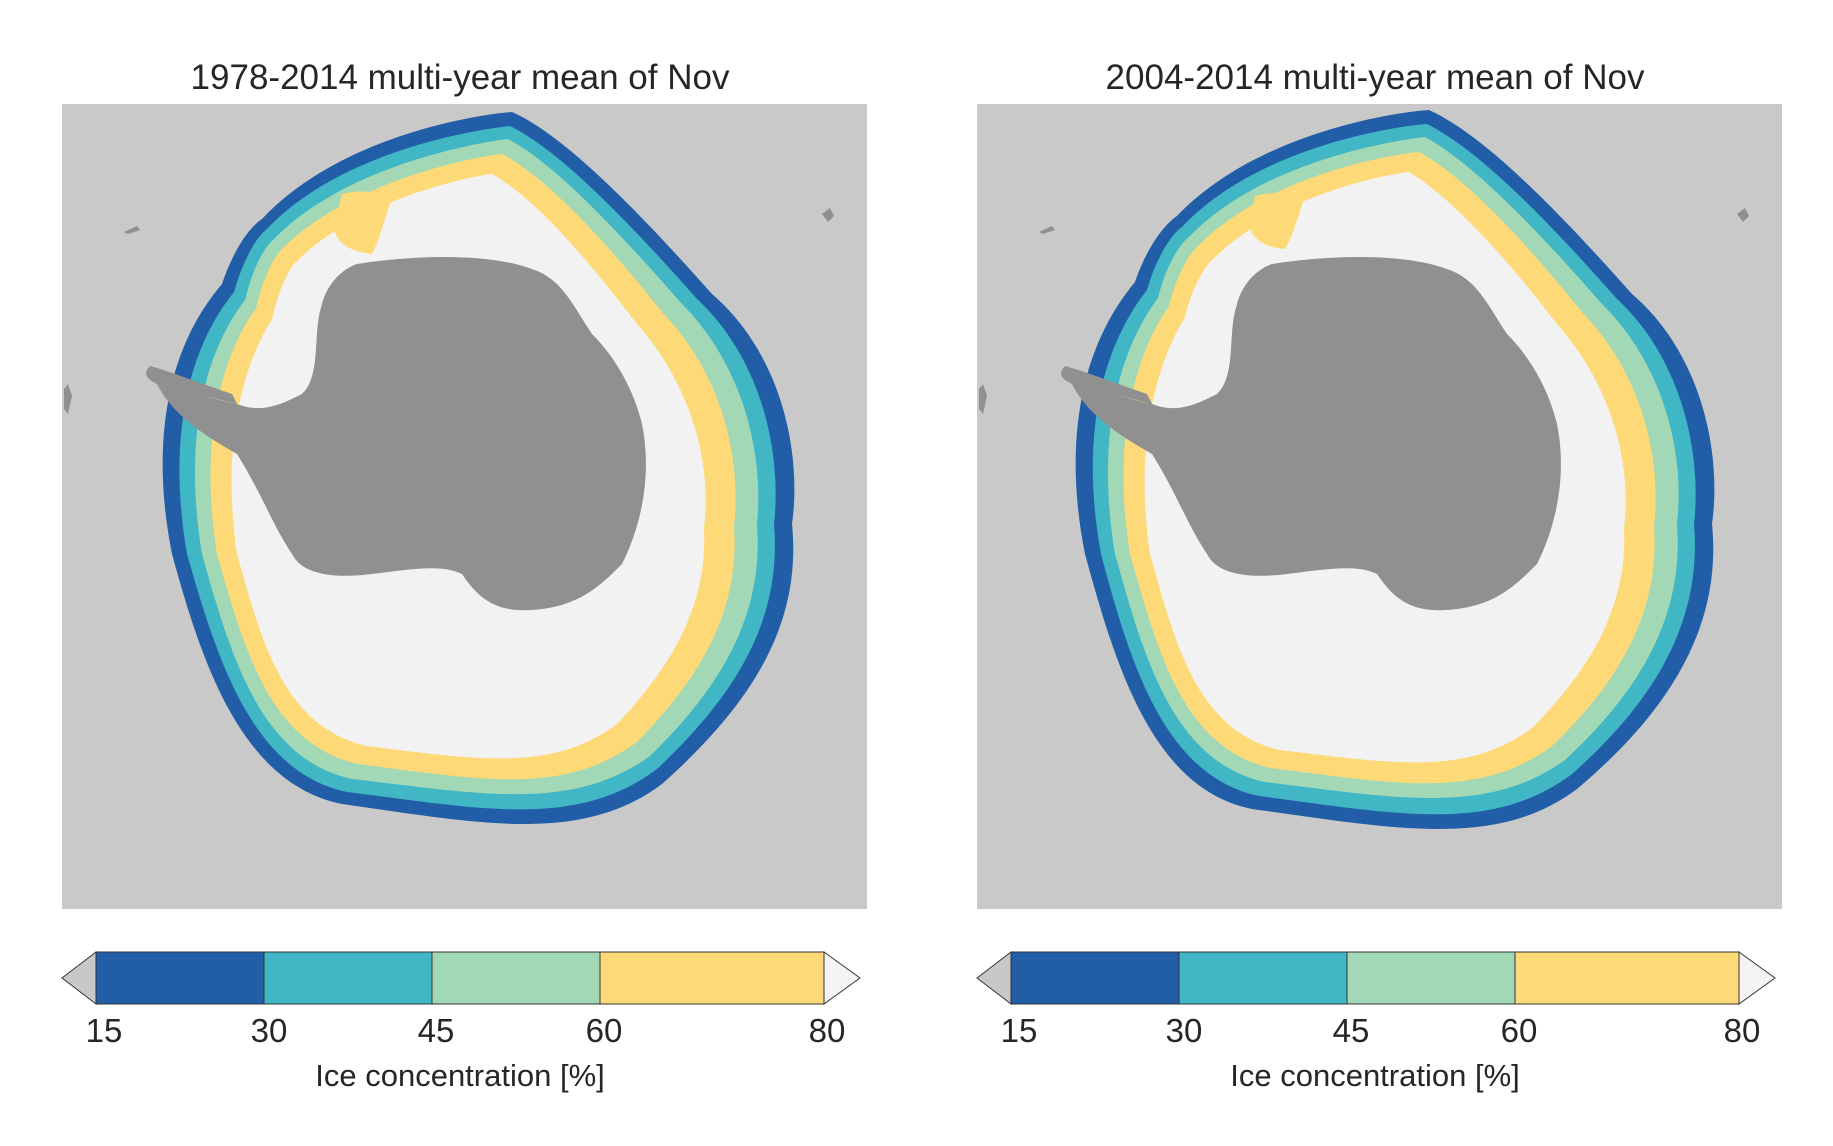  What do you see at coordinates (460, 77) in the screenshot?
I see `map-title: 1978-2014 multi-year mean of Nov` at bounding box center [460, 77].